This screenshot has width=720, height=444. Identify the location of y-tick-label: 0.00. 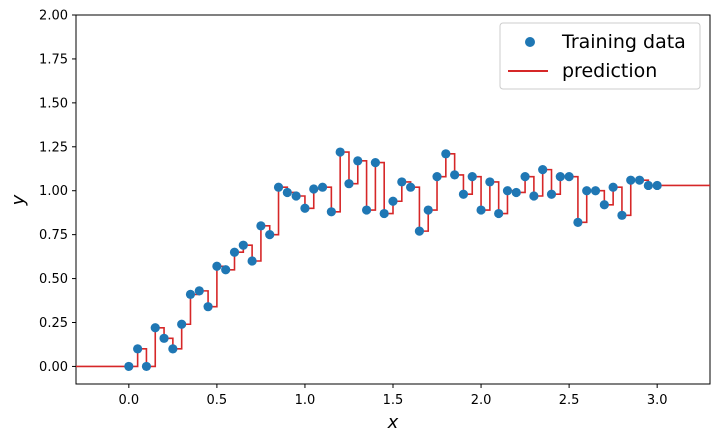
(53, 367).